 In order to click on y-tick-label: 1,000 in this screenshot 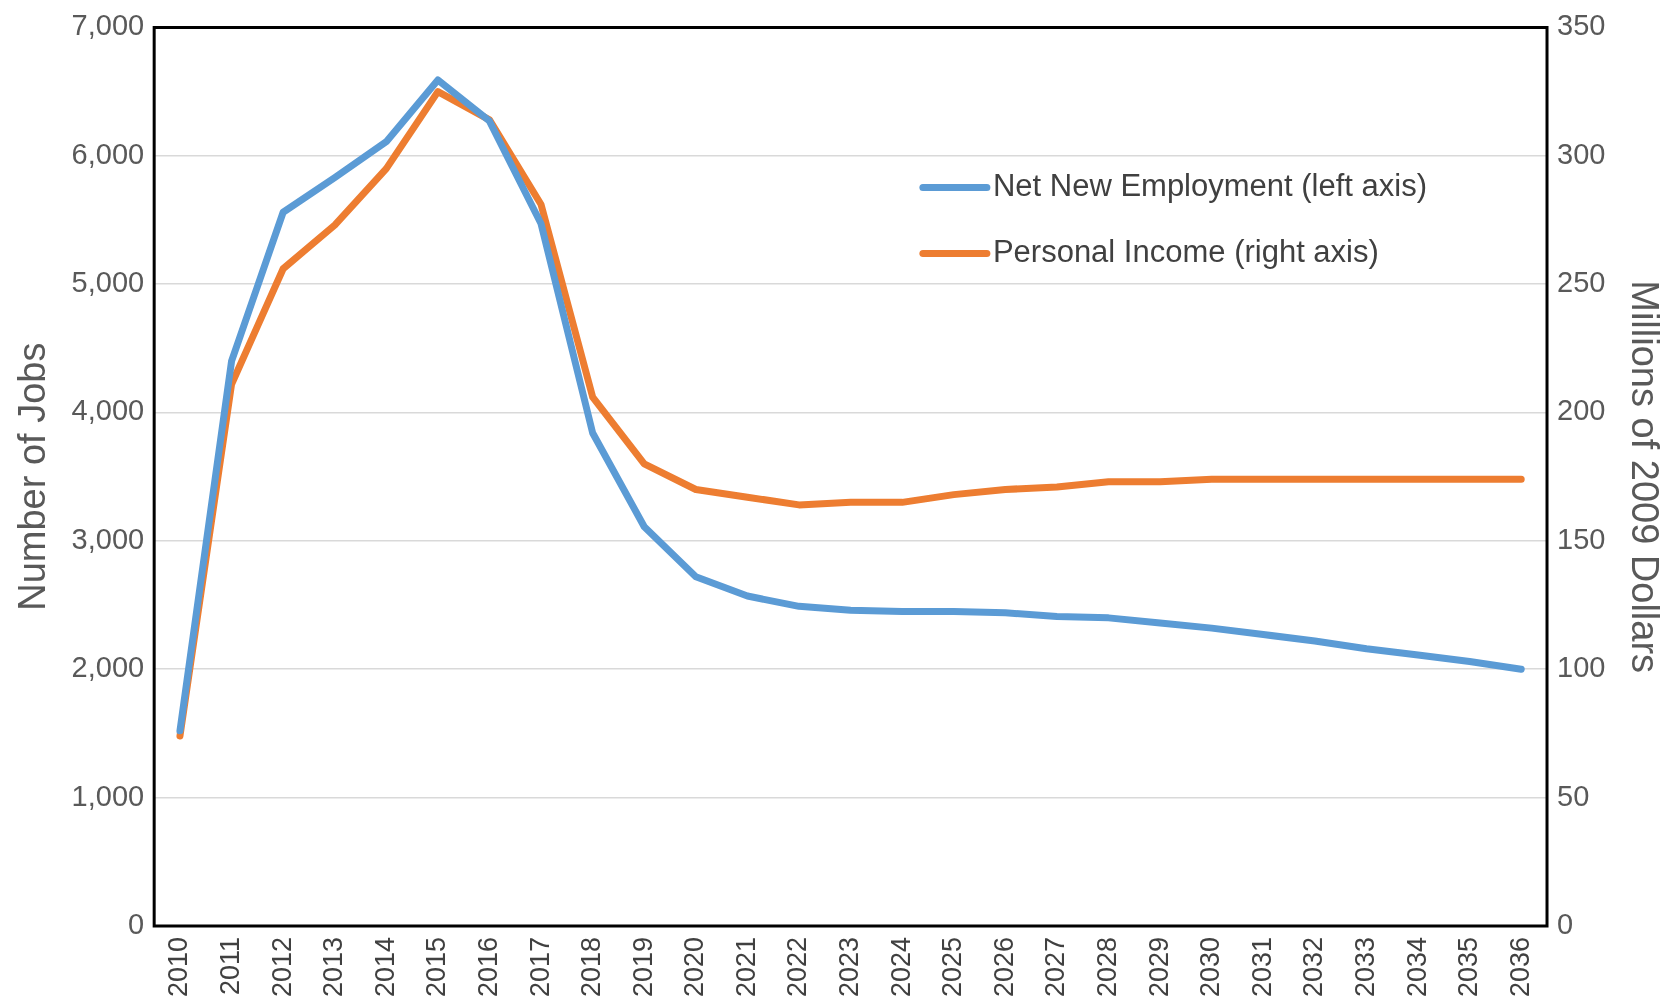, I will do `click(108, 795)`.